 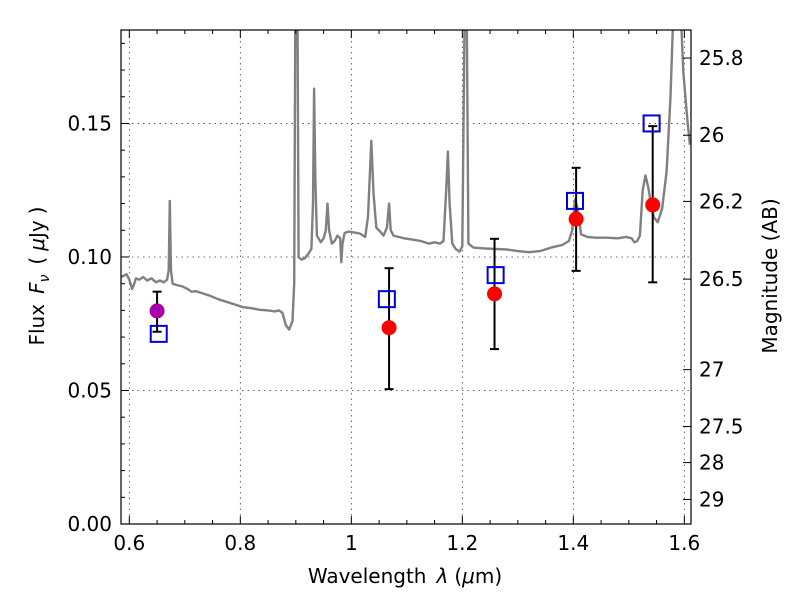 What do you see at coordinates (405, 576) in the screenshot?
I see `x-axis-label: Wavelength λ (μm)` at bounding box center [405, 576].